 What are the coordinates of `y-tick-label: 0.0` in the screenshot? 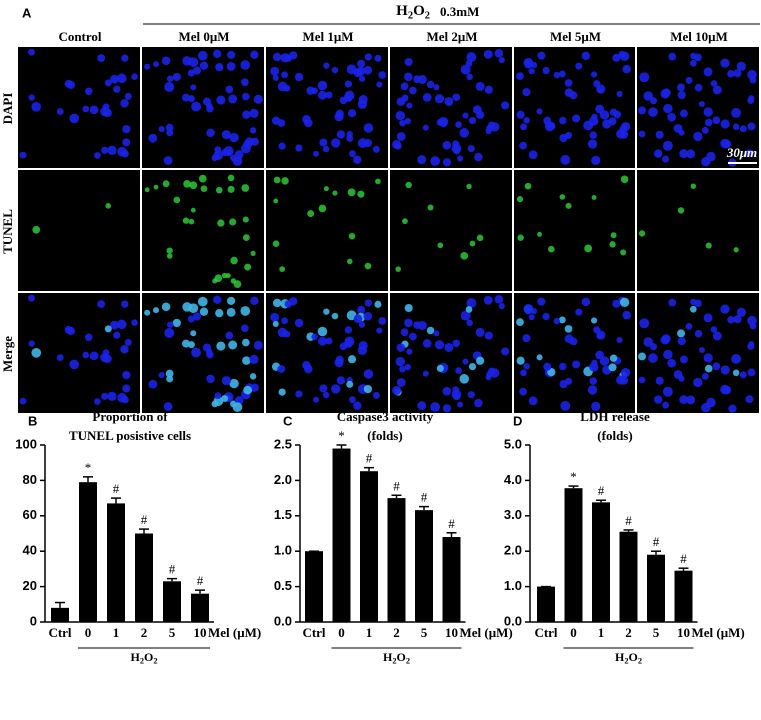 It's located at (283, 620).